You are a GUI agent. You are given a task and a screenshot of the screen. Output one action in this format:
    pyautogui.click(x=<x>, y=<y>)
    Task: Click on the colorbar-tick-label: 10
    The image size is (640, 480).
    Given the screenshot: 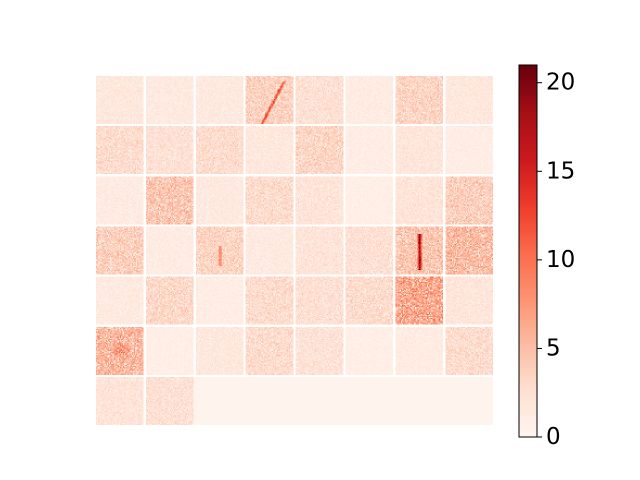 What is the action you would take?
    pyautogui.click(x=560, y=260)
    